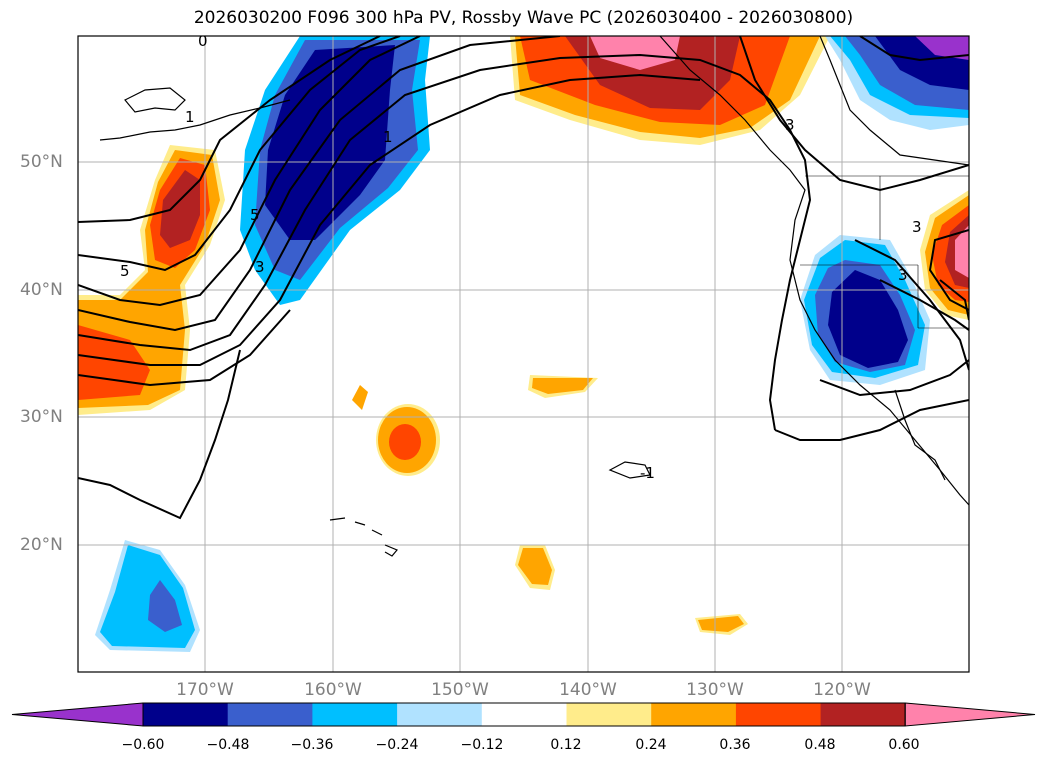 The width and height of the screenshot is (1047, 765). What do you see at coordinates (41, 290) in the screenshot?
I see `lat-label: 40°N` at bounding box center [41, 290].